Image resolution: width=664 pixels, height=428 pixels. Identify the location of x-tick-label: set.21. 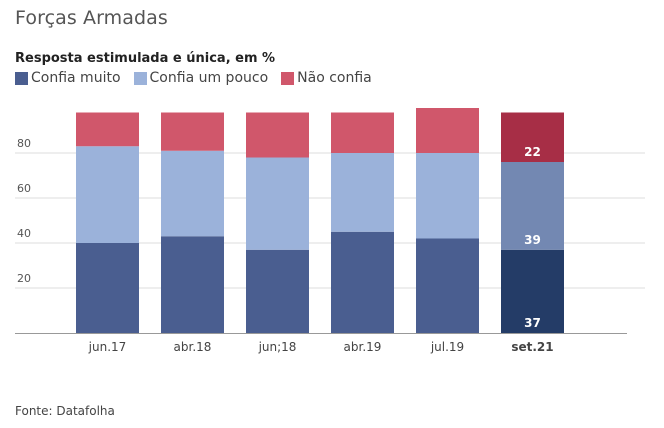
(532, 347).